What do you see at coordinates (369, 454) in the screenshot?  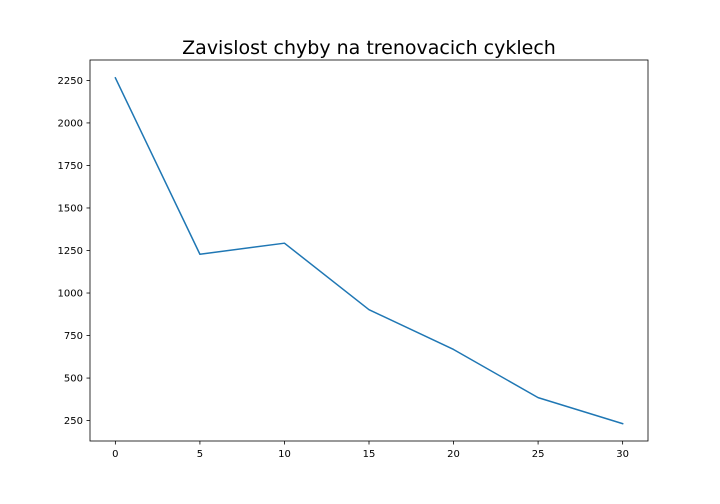 I see `x-tick-label: 15` at bounding box center [369, 454].